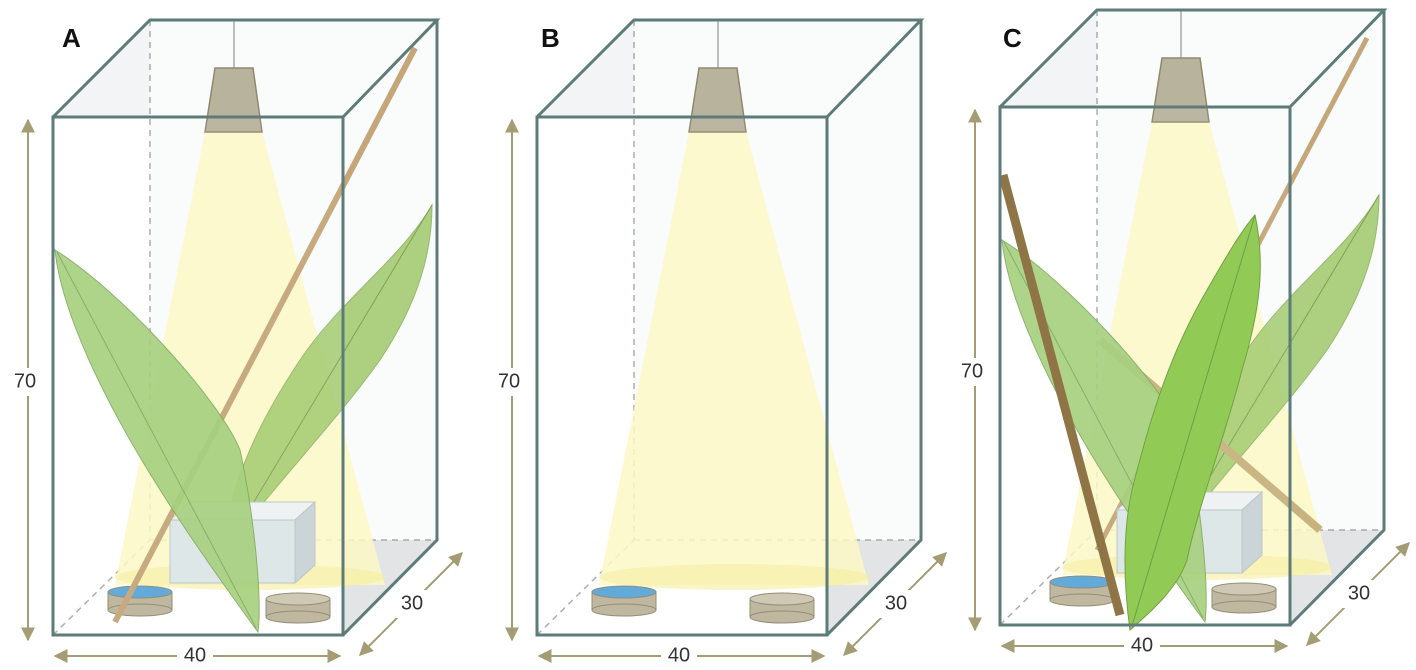 This screenshot has height=670, width=1416. I want to click on panel-label: A, so click(71, 38).